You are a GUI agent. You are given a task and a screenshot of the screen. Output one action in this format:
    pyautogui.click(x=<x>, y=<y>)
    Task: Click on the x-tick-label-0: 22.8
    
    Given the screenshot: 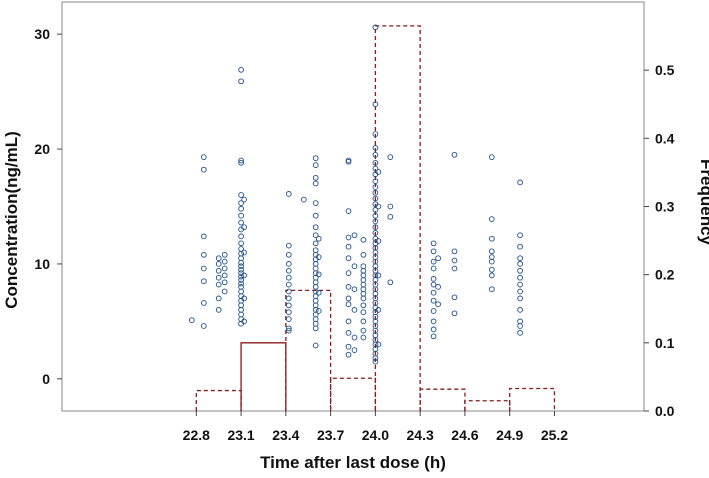 What is the action you would take?
    pyautogui.click(x=196, y=435)
    